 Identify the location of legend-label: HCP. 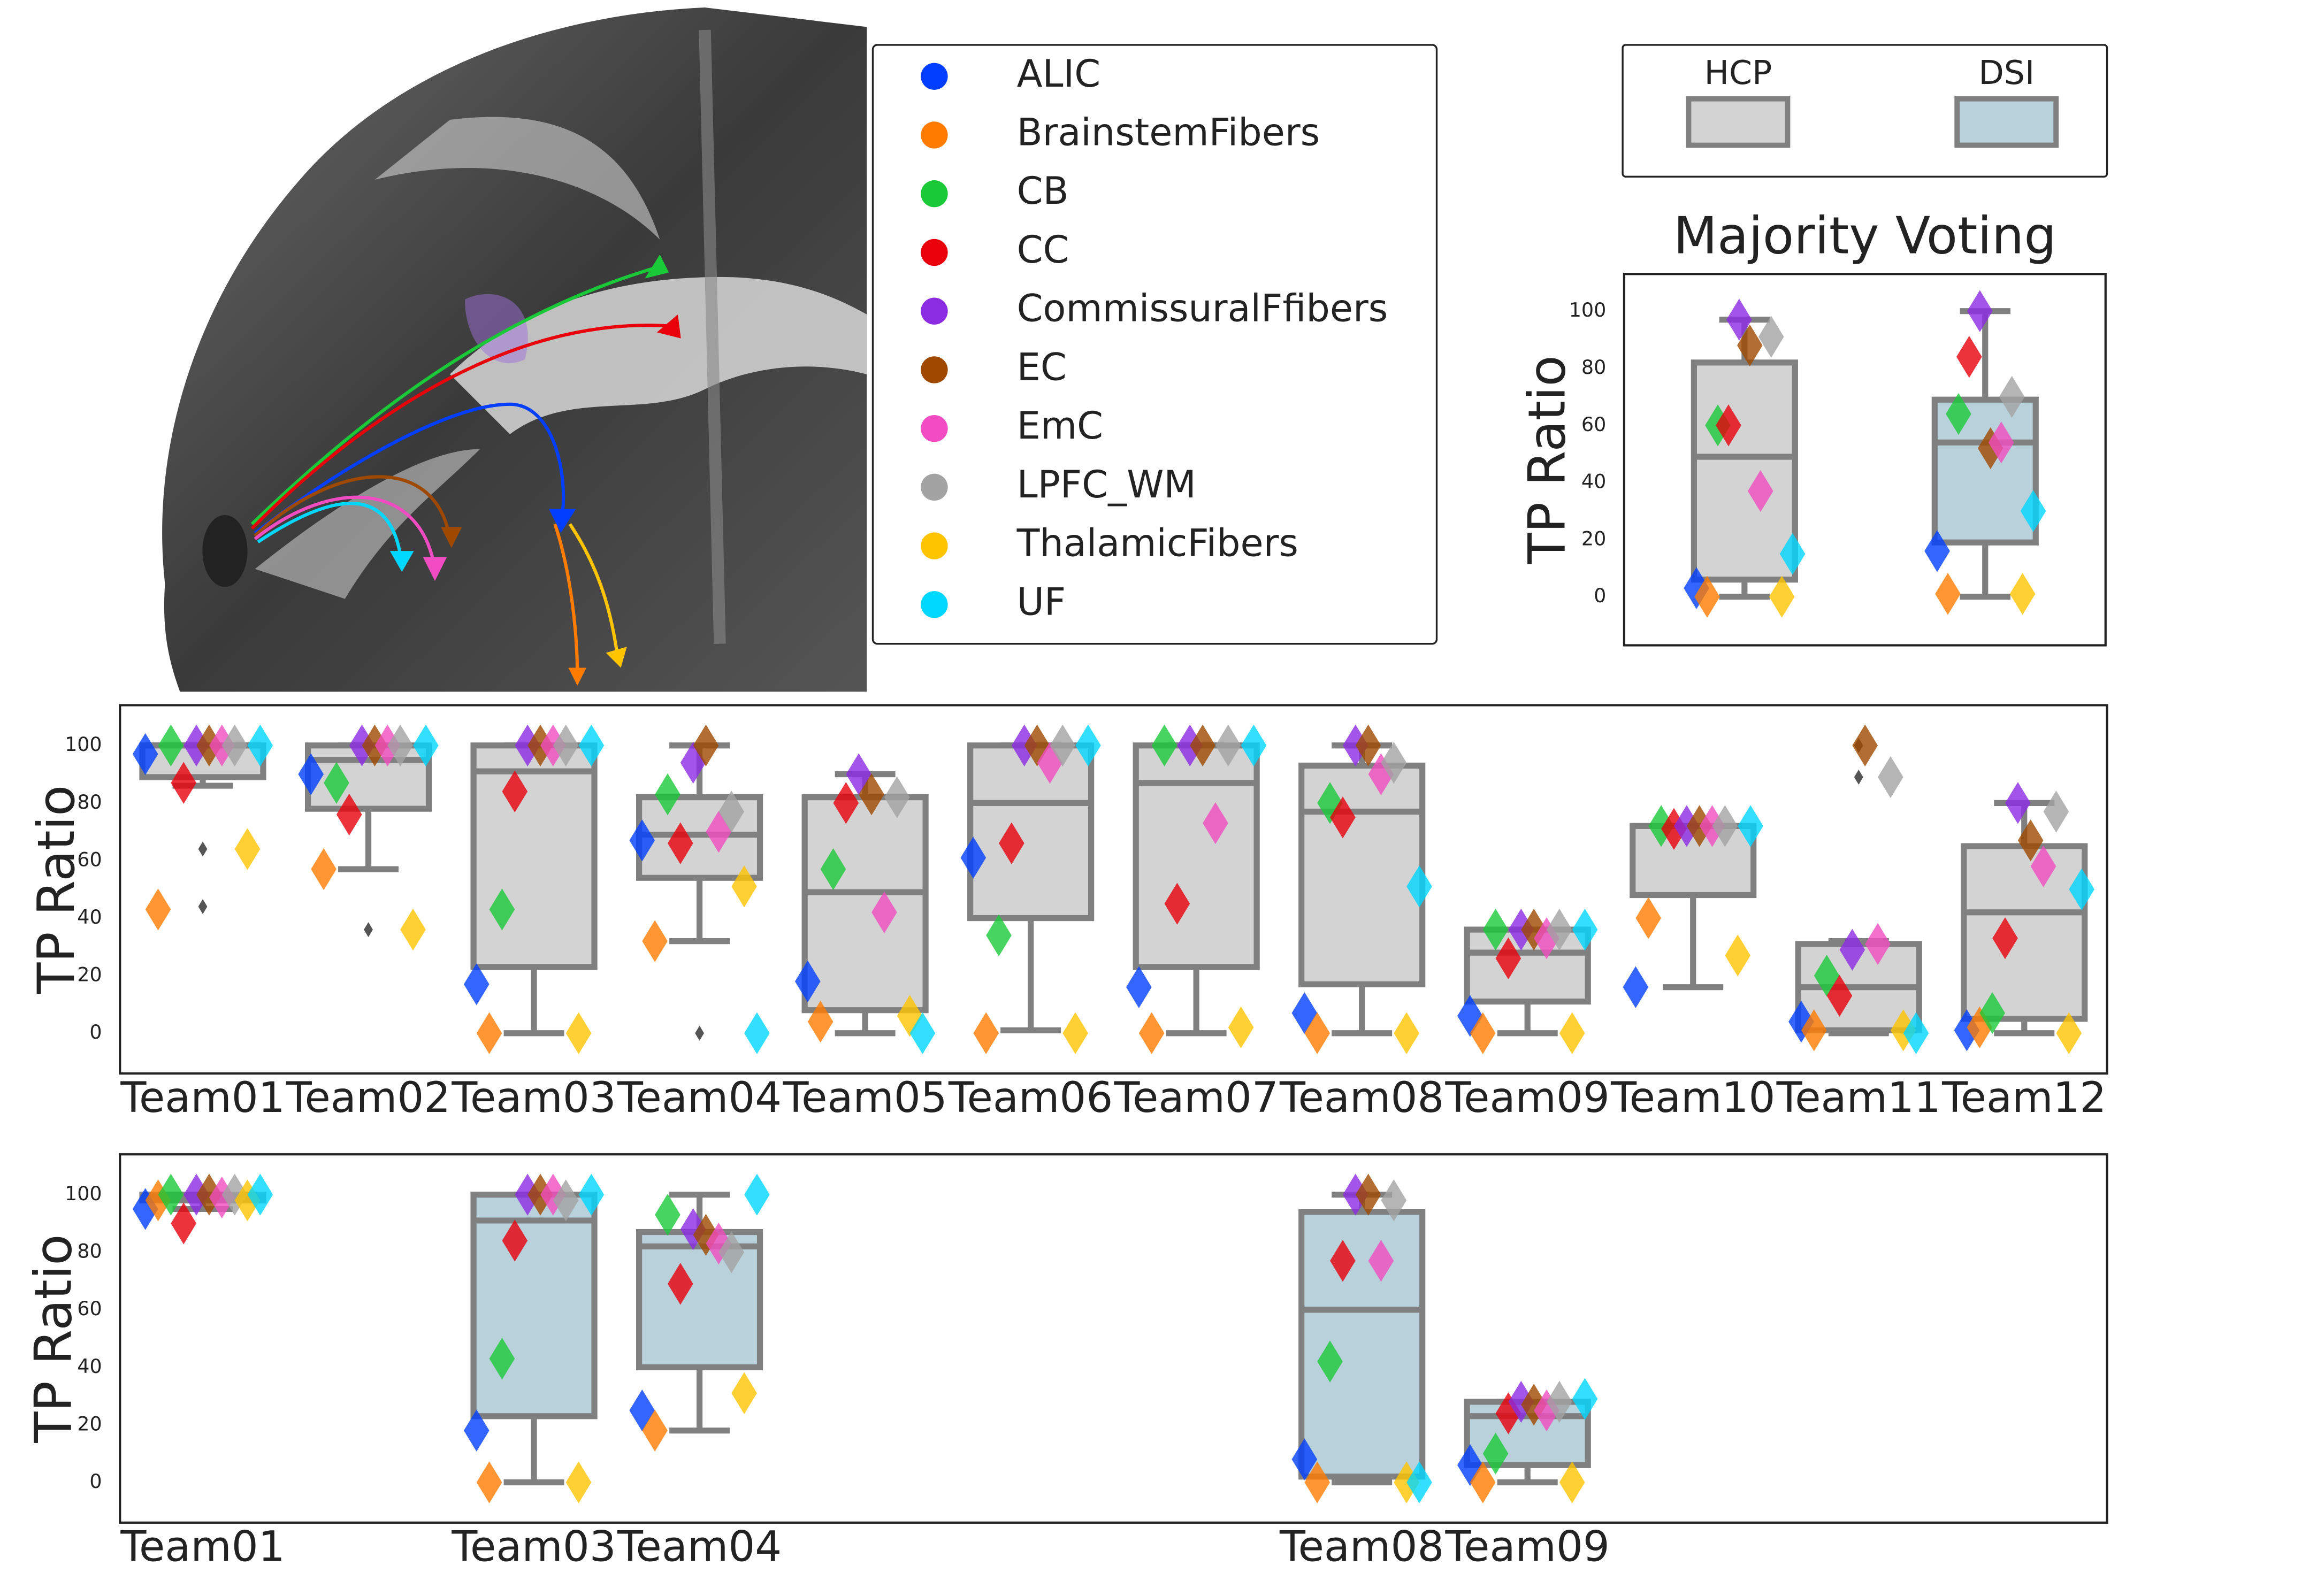
(1738, 72).